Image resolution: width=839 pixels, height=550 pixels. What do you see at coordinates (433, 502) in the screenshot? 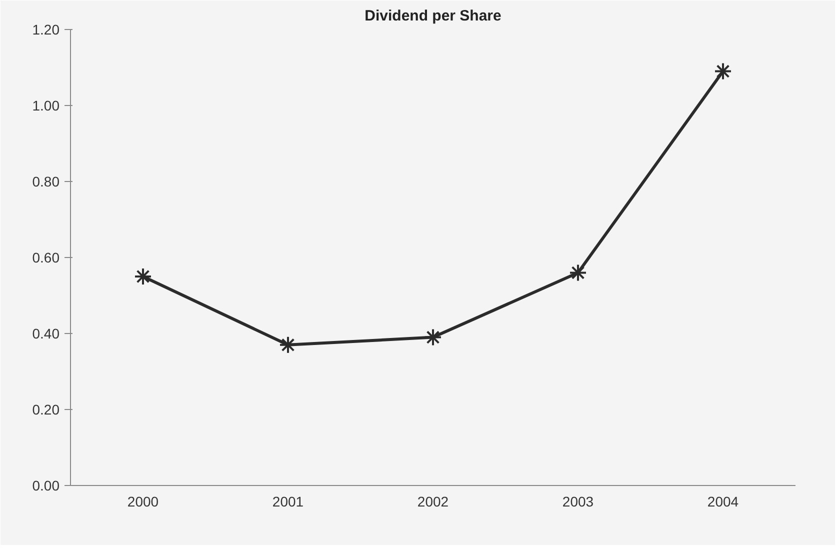
I see `x-tick-label: 2002` at bounding box center [433, 502].